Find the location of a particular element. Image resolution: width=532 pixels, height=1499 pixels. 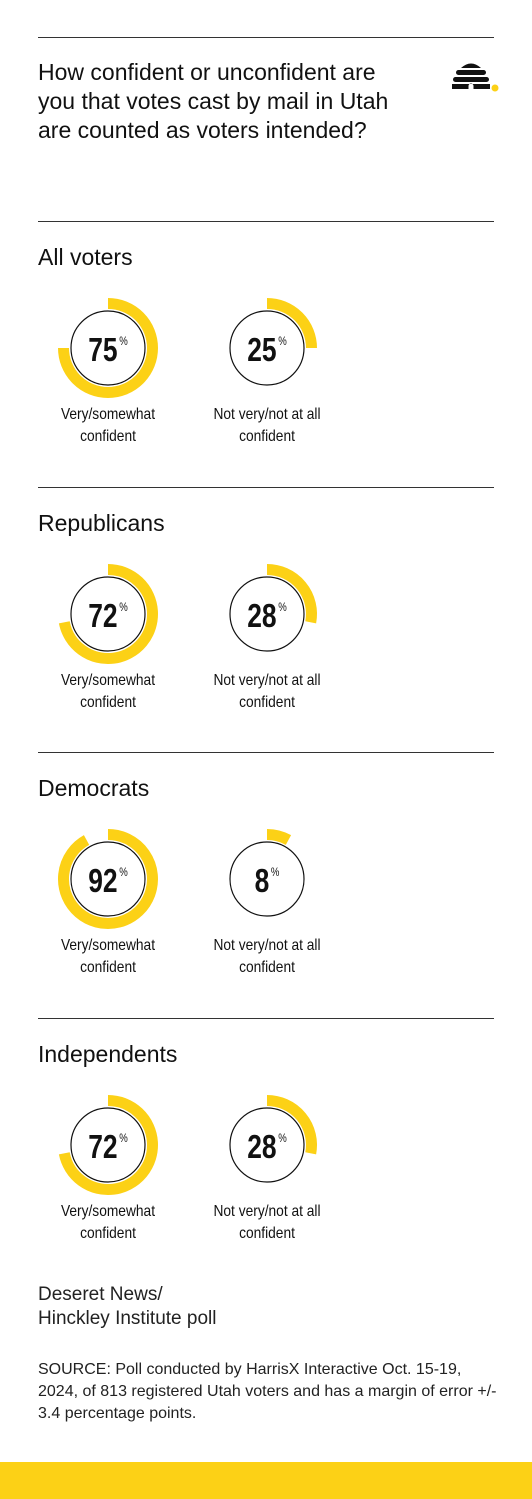

percent-number: 75 is located at coordinates (102, 350).